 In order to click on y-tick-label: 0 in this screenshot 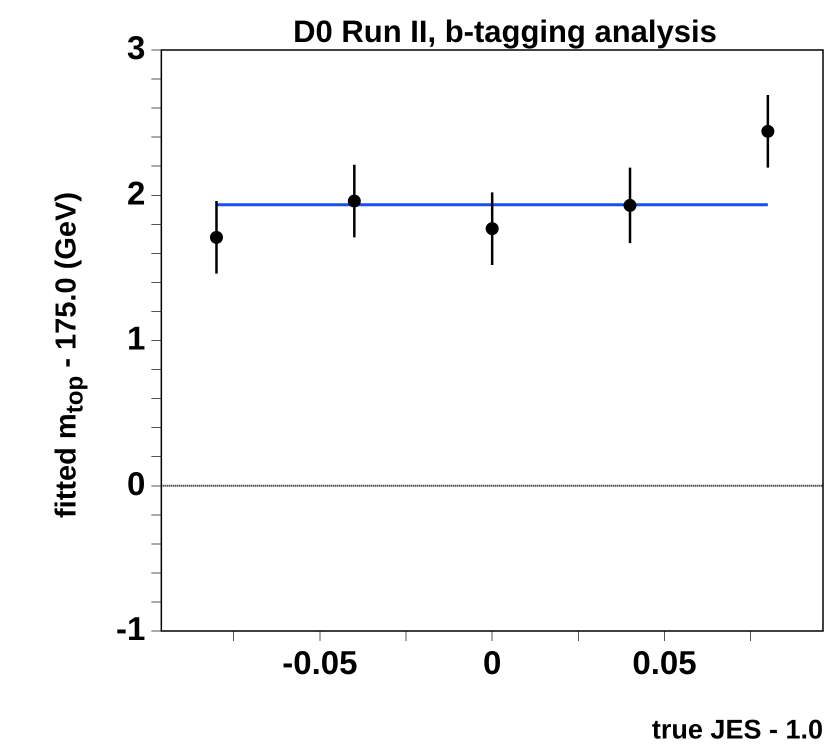, I will do `click(136, 483)`.